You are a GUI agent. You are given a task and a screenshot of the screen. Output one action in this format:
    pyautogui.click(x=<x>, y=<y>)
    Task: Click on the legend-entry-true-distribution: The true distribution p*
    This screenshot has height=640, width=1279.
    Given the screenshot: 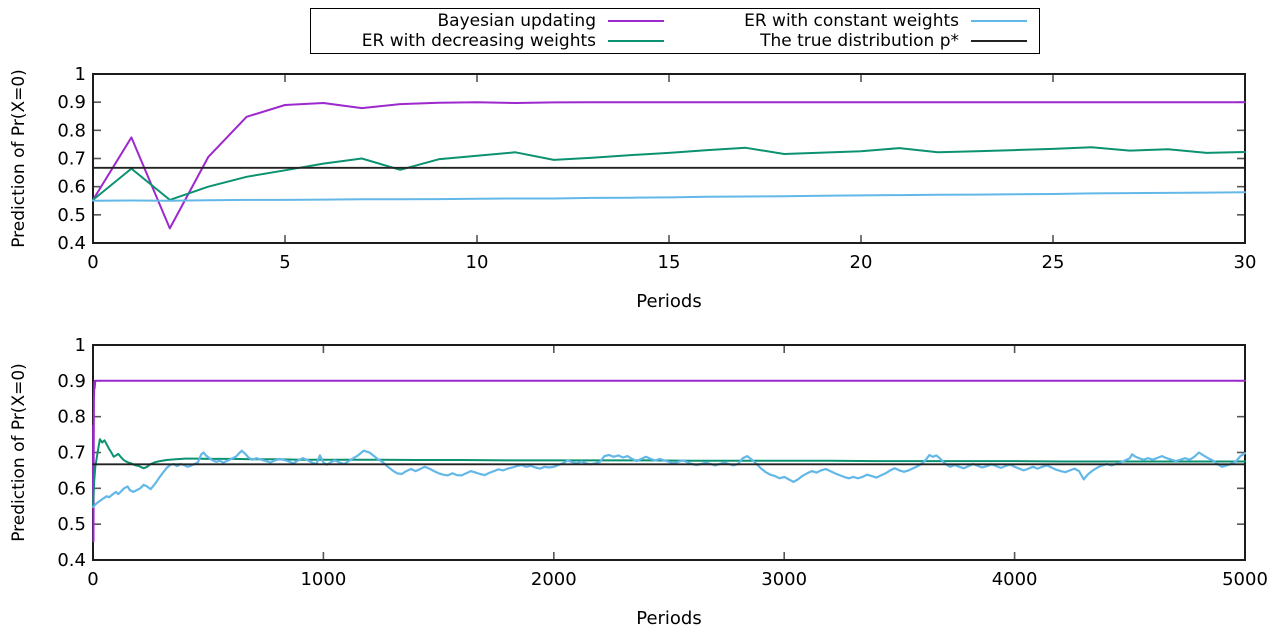 What is the action you would take?
    pyautogui.click(x=852, y=41)
    